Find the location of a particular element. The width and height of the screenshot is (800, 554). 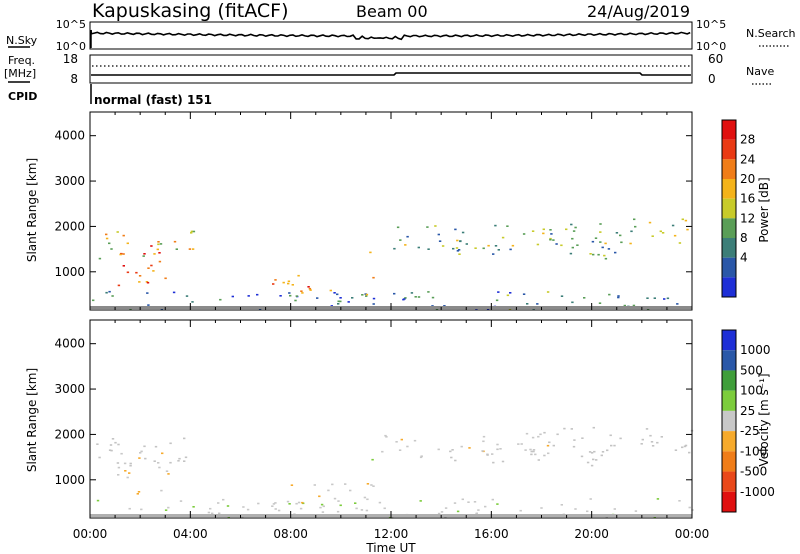

colorbar-tick-label: 20 is located at coordinates (747, 179).